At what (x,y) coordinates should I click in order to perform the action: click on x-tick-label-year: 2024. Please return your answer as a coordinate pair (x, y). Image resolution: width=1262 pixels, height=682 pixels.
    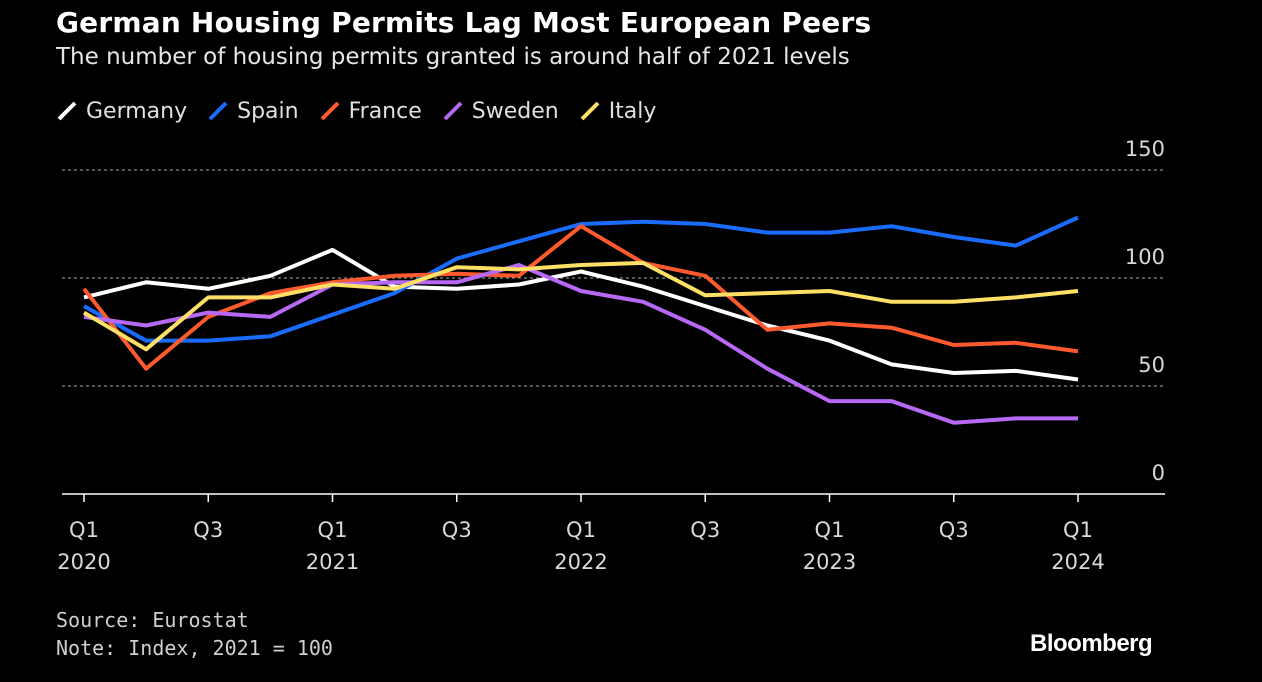
    Looking at the image, I should click on (1077, 562).